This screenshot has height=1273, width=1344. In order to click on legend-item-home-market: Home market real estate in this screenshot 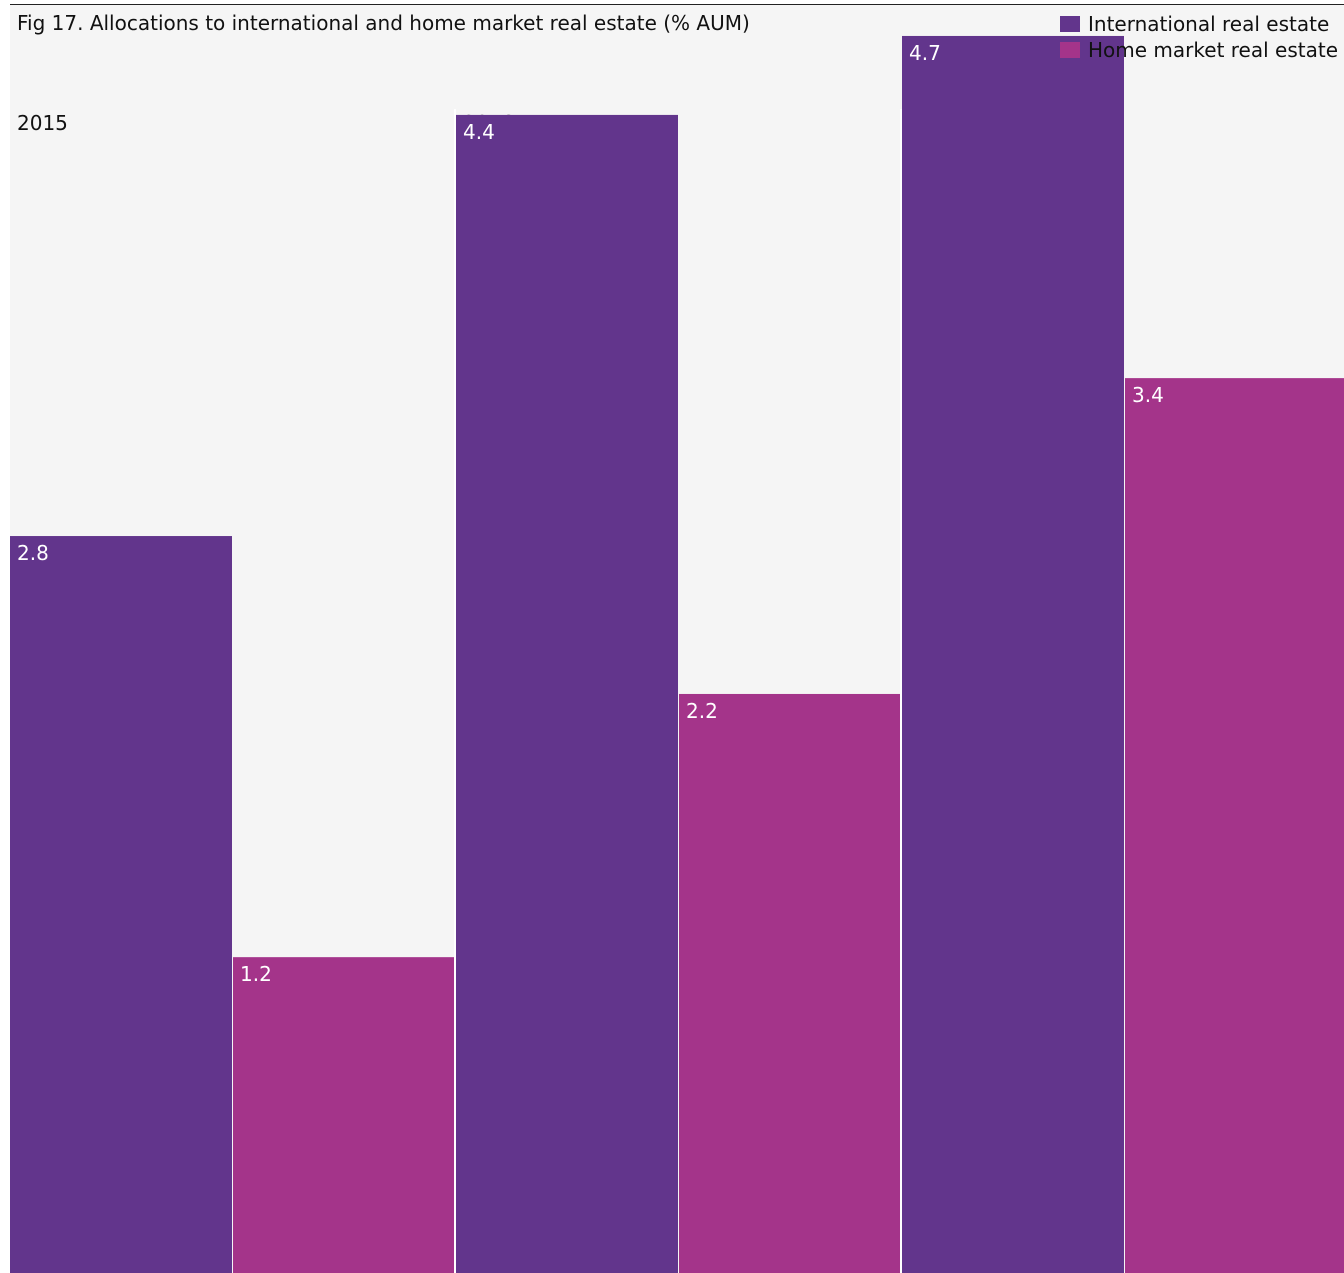, I will do `click(1199, 50)`.